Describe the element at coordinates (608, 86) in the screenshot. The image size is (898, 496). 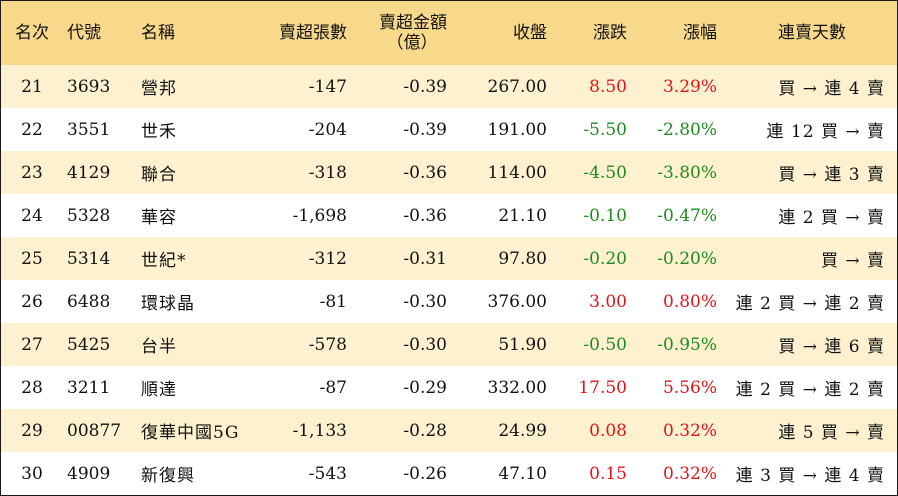
I see `cell-change: 8.50` at that location.